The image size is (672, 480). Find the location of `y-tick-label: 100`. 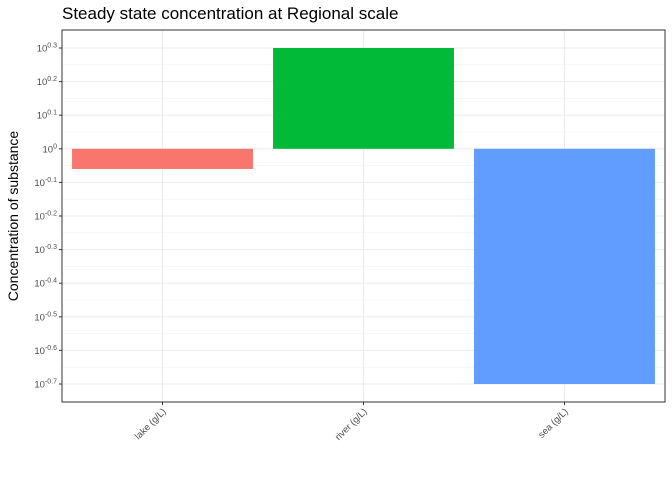

y-tick-label: 100 is located at coordinates (50, 149).